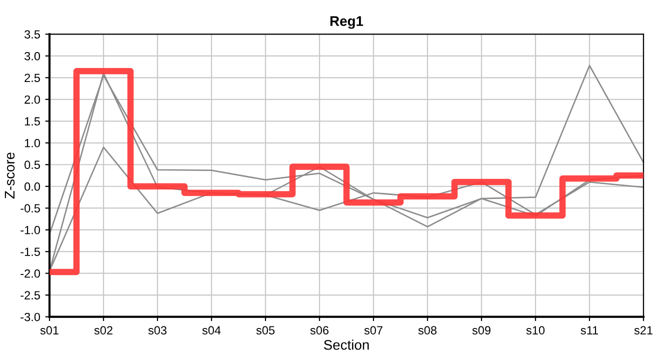 Image resolution: width=660 pixels, height=360 pixels. What do you see at coordinates (346, 345) in the screenshot?
I see `x-axis-title: Section` at bounding box center [346, 345].